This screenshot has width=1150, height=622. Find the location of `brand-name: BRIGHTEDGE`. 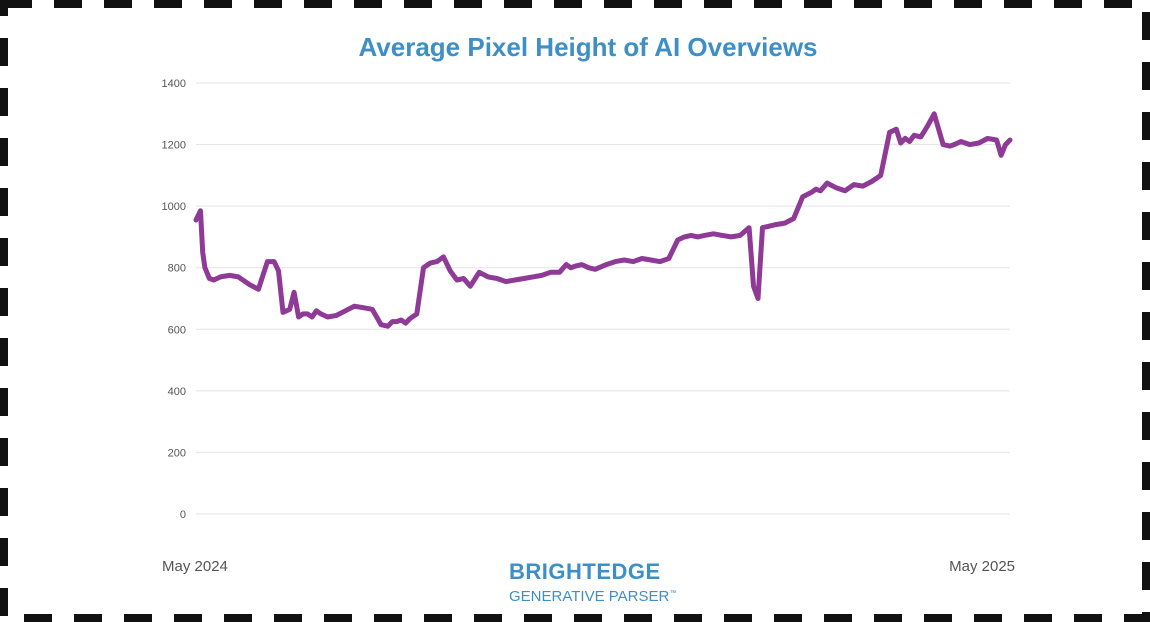

brand-name: BRIGHTEDGE is located at coordinates (585, 571).